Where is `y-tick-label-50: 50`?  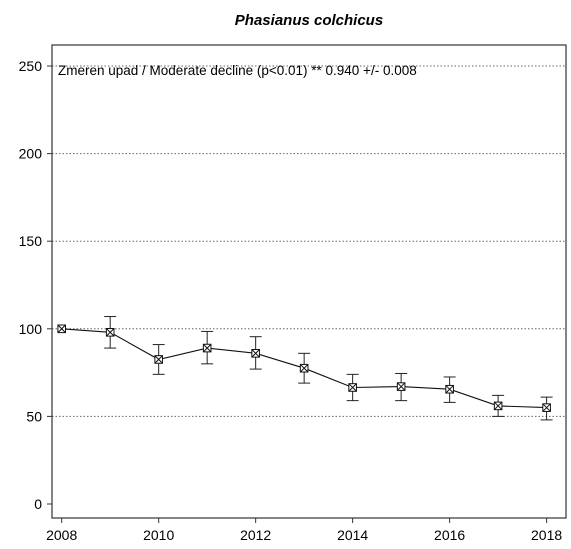 y-tick-label-50: 50 is located at coordinates (34, 416).